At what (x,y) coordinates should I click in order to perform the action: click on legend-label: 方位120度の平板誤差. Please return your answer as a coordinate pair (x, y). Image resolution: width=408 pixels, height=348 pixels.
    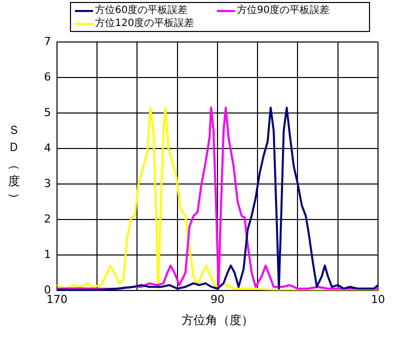
    Looking at the image, I should click on (144, 23).